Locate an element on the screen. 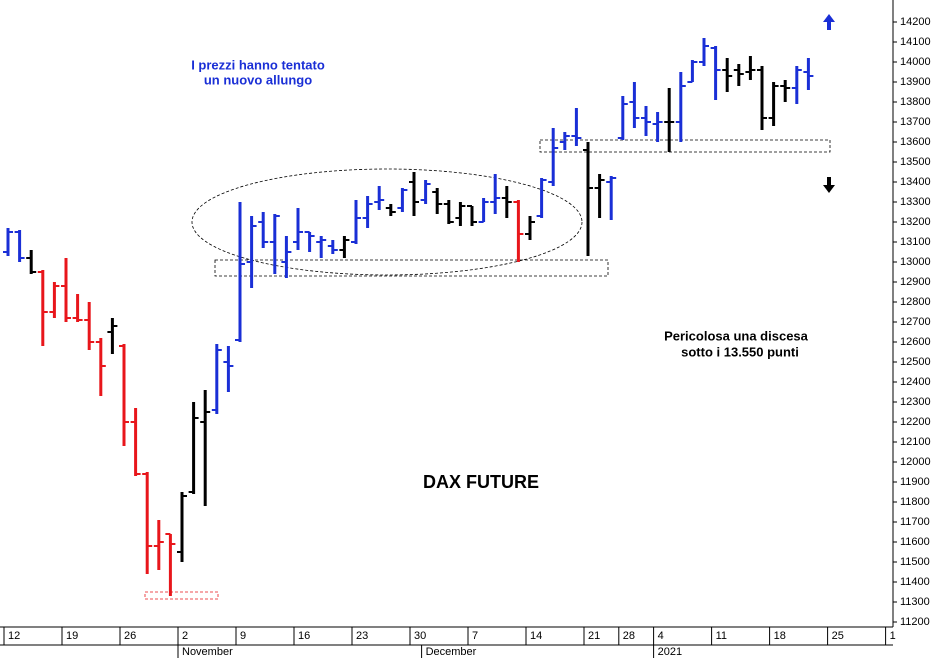 This screenshot has width=941, height=658. y-tick-label: 11800 is located at coordinates (915, 502).